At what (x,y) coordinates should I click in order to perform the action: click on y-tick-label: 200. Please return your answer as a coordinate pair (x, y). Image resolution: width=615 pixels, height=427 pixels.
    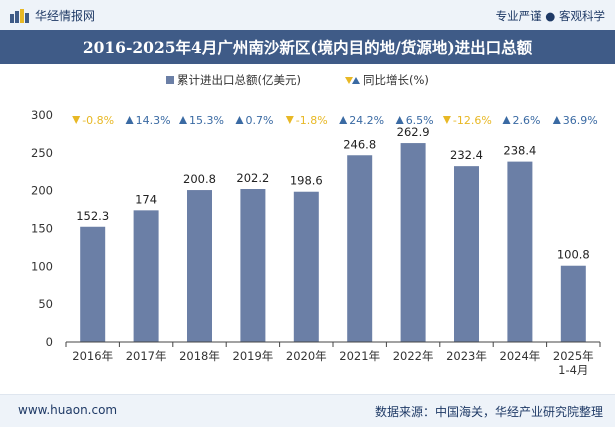
    Looking at the image, I should click on (42, 191).